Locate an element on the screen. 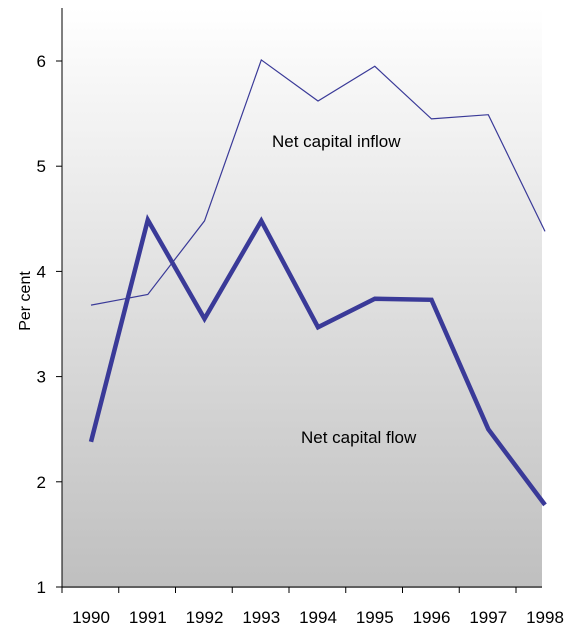  x-tick-label: 1996 is located at coordinates (432, 617).